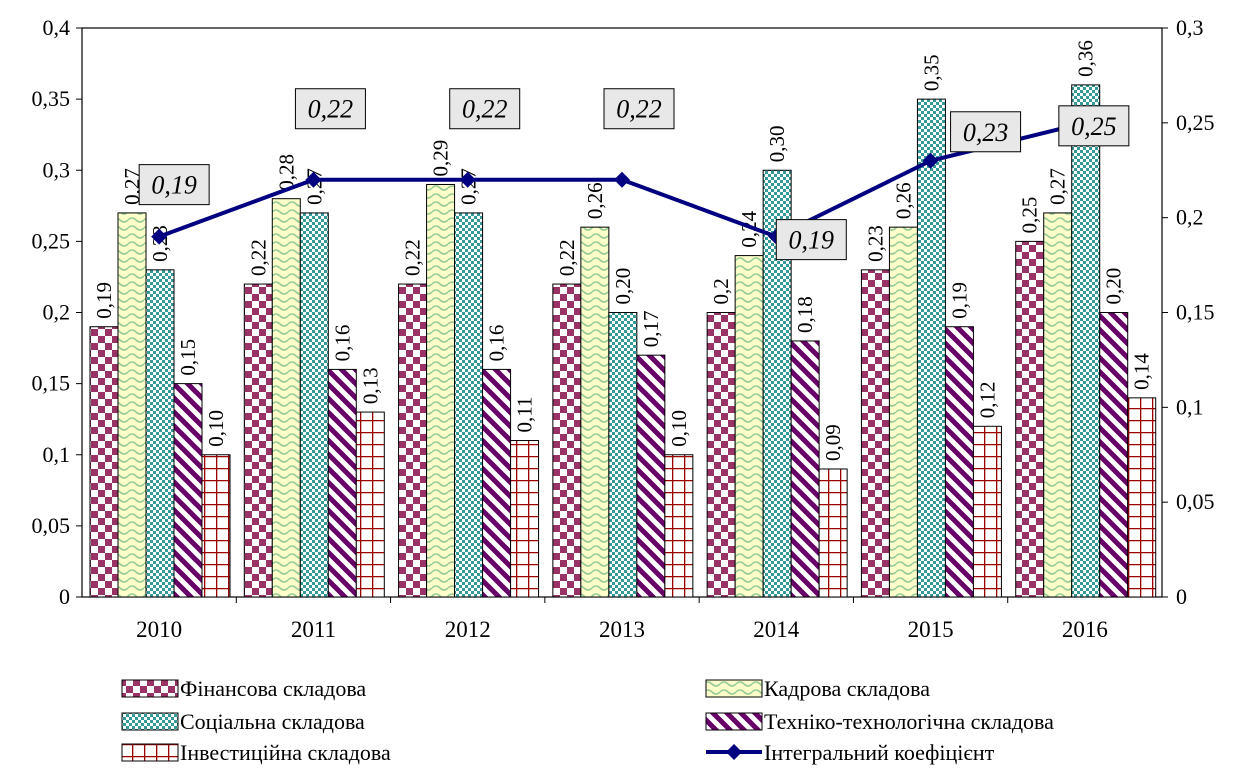  I want to click on bar-value-label: 0,15, so click(188, 357).